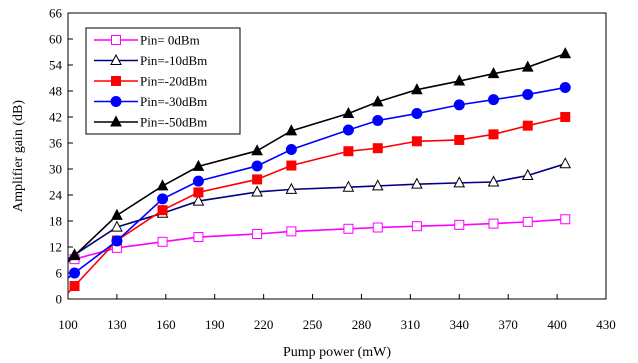 The image size is (638, 363). What do you see at coordinates (337, 352) in the screenshot?
I see `x-axis-title: Pump power (mW)` at bounding box center [337, 352].